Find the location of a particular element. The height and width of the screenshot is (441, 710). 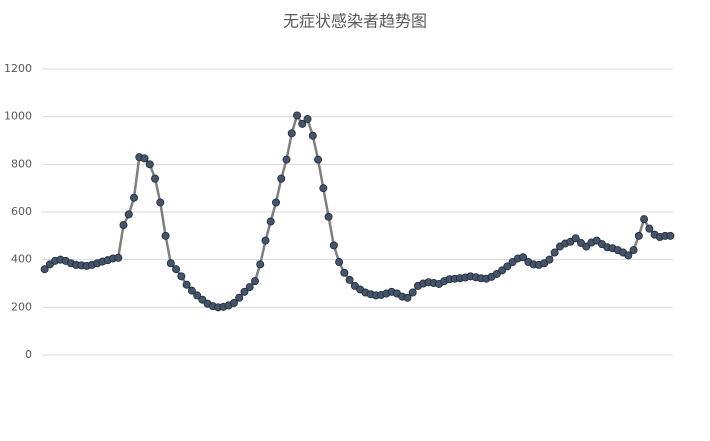

y-tick-label: 1000 is located at coordinates (18, 116).